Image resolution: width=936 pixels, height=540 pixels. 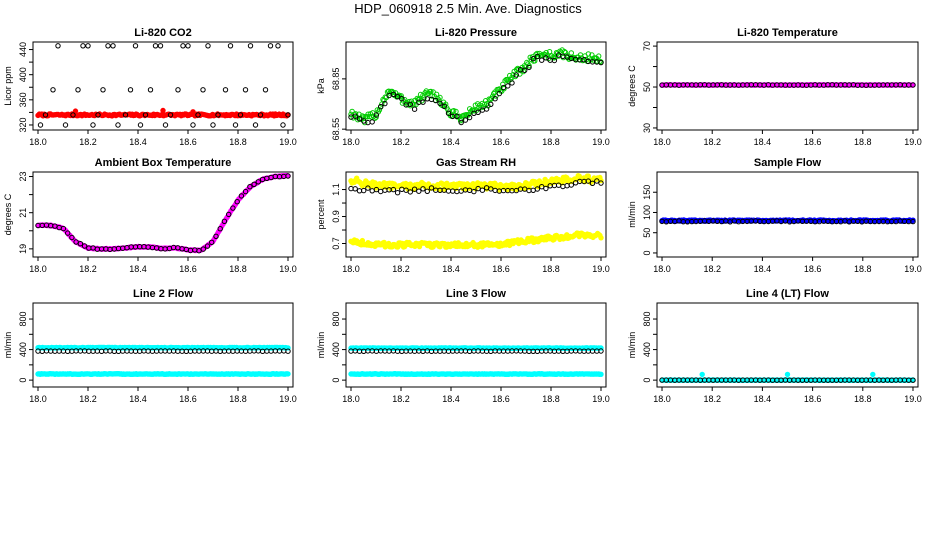 What do you see at coordinates (788, 163) in the screenshot?
I see `chart-title: Sample Flow` at bounding box center [788, 163].